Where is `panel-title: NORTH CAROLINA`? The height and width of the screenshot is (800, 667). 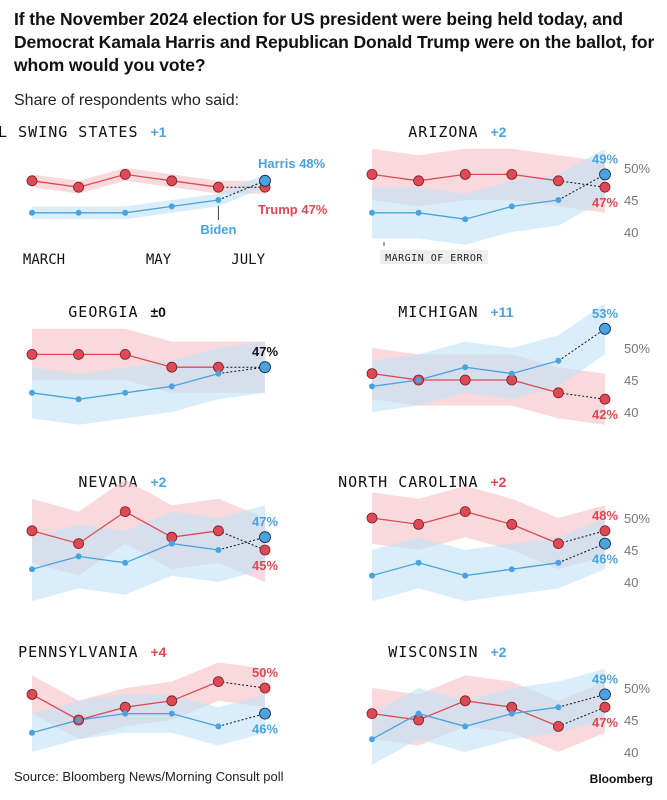
panel-title: NORTH CAROLINA is located at coordinates (408, 482).